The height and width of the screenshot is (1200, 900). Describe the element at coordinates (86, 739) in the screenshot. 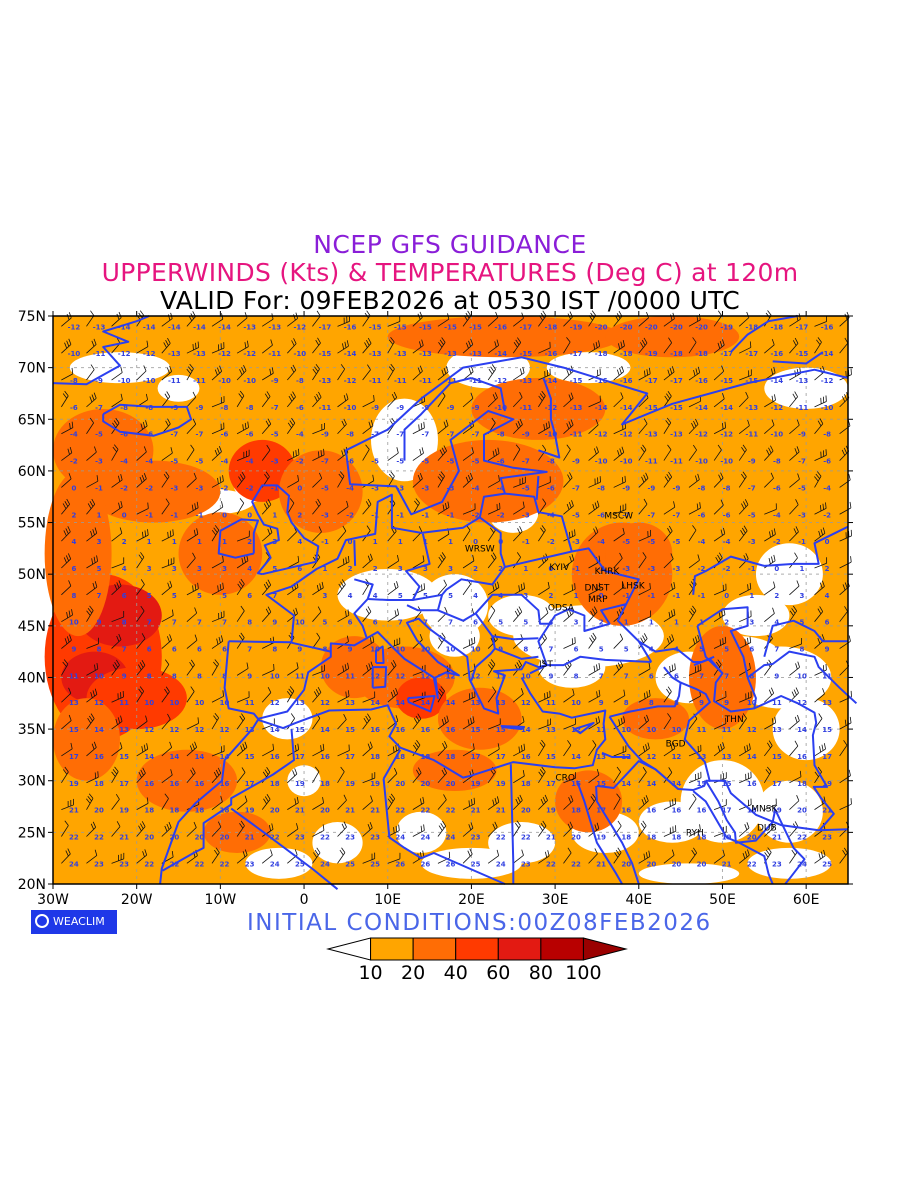

I see `wind-speed-area` at that location.